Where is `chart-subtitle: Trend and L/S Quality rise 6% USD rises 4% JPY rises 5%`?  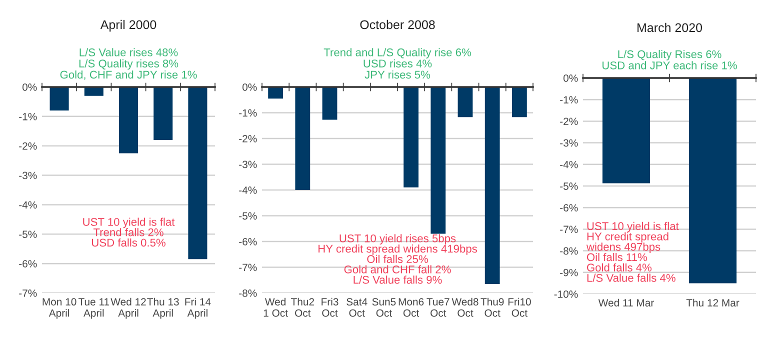 chart-subtitle: Trend and L/S Quality rise 6% USD rises 4% JPY rises 5% is located at coordinates (398, 63).